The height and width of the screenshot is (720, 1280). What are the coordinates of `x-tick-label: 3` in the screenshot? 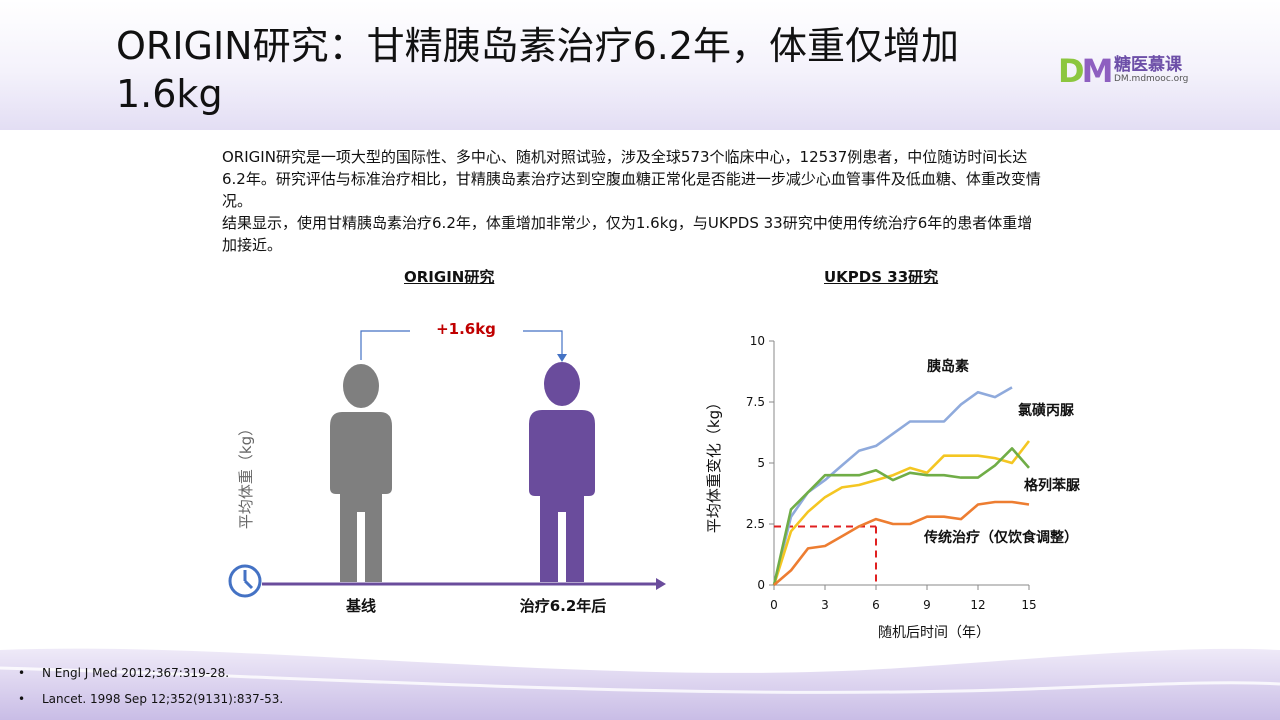 It's located at (825, 605).